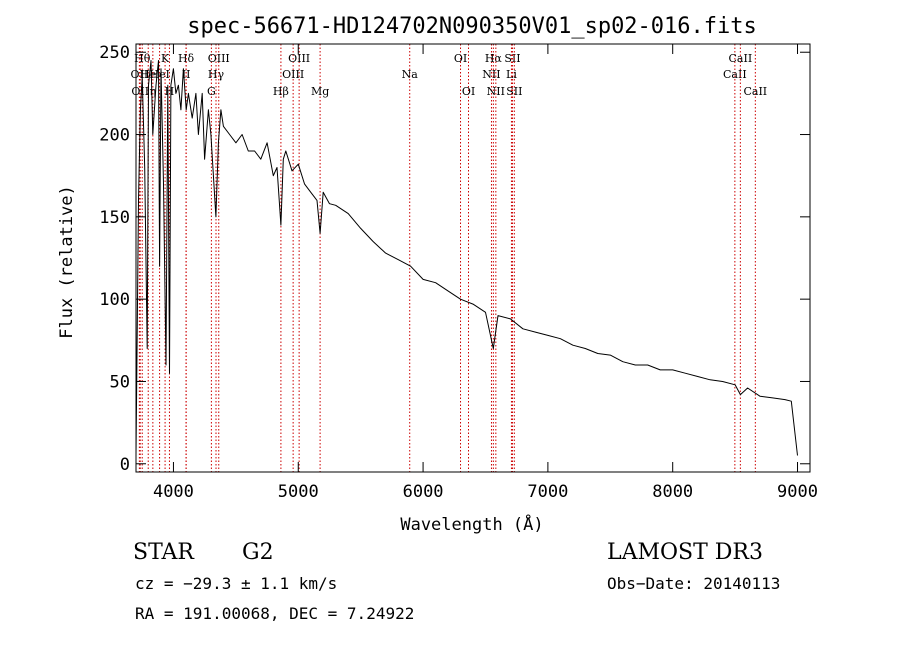 Image resolution: width=900 pixels, height=649 pixels. Describe the element at coordinates (153, 91) in the screenshot. I see `line-marker-label: η` at that location.